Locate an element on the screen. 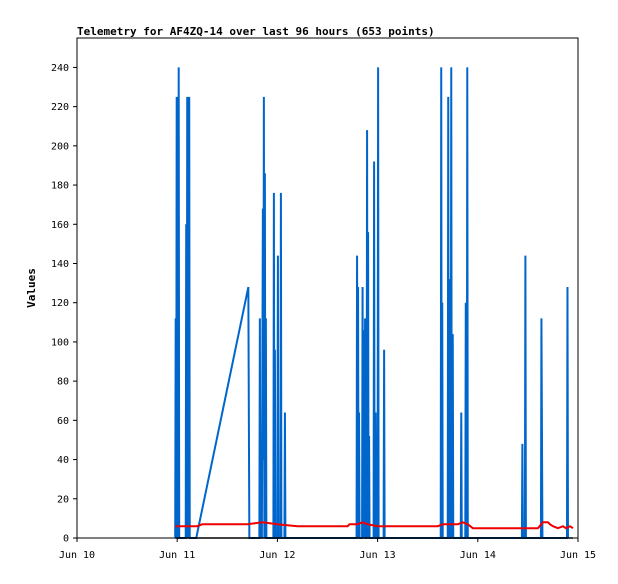  x-tick-label: Jun 13 is located at coordinates (378, 555).